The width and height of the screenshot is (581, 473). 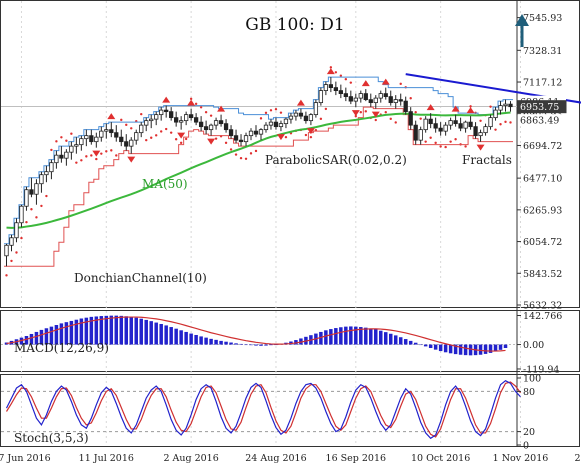 I want to click on macd-tick-label: 0.00, so click(x=533, y=345).